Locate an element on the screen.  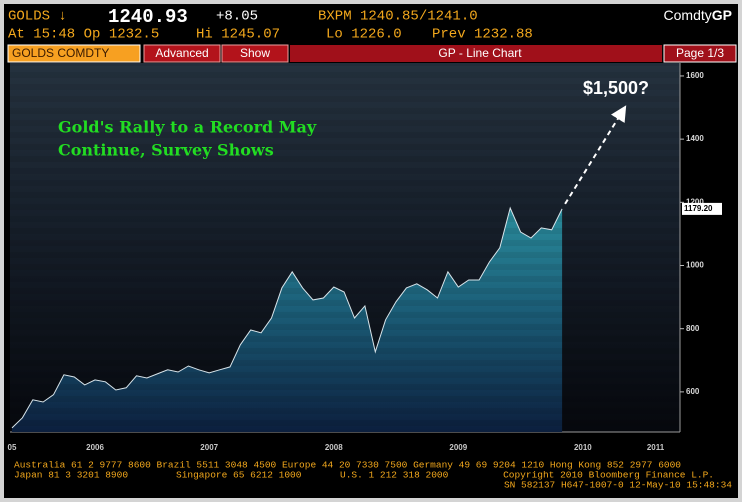
source: Comdty is located at coordinates (688, 15).